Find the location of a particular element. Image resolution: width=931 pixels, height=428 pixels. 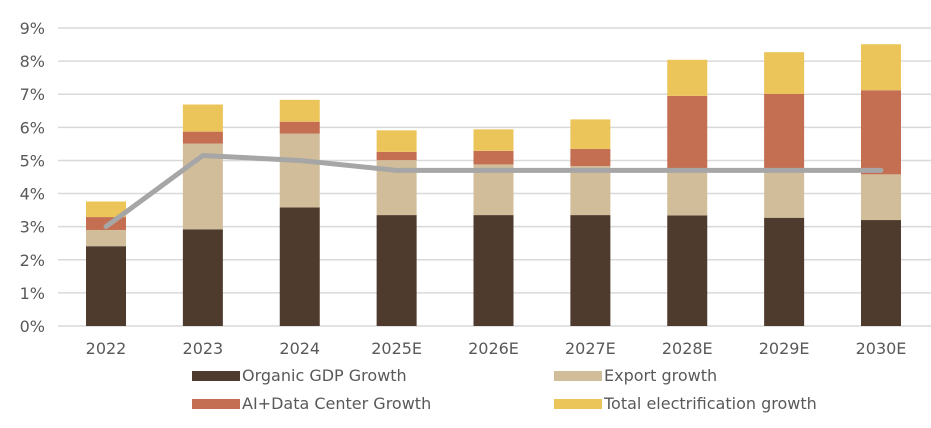

legend-item-ai-data-center: AI+Data Center Growth is located at coordinates (311, 403).